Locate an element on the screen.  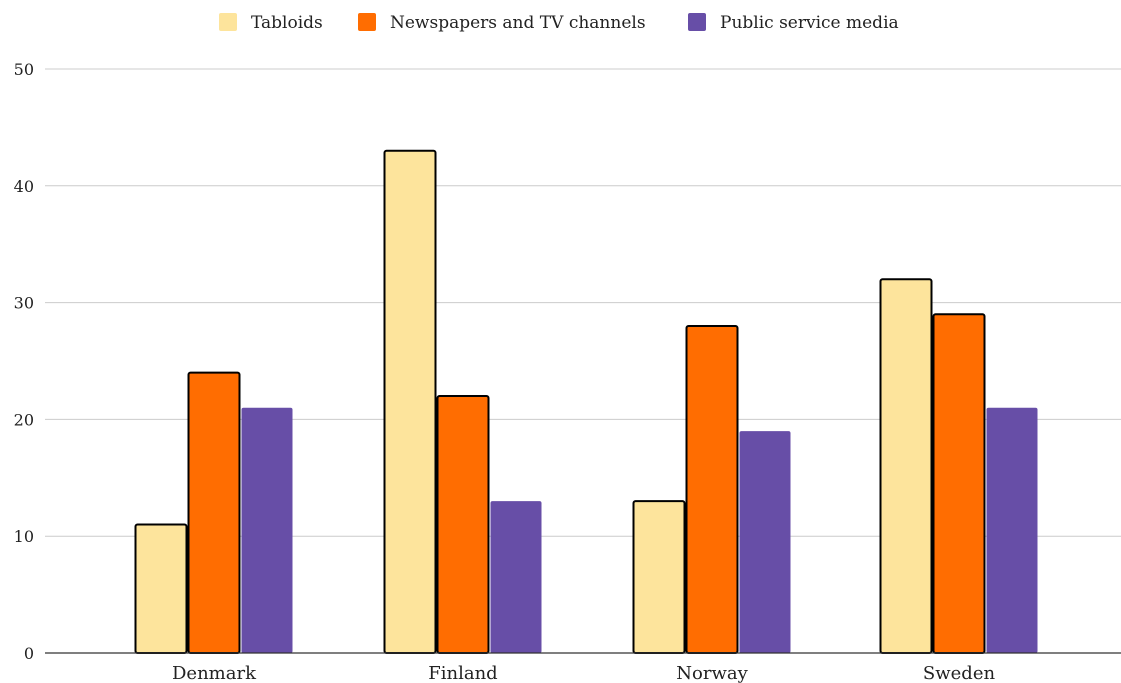
y-tick-label: 20 is located at coordinates (24, 419).